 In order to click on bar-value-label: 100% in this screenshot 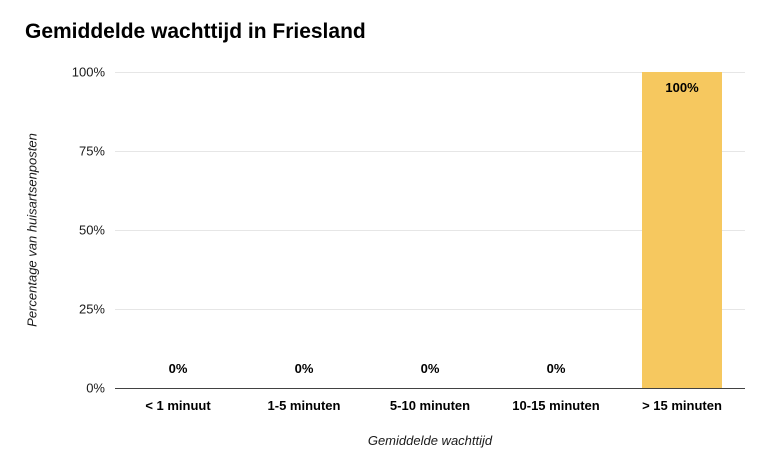, I will do `click(682, 87)`.